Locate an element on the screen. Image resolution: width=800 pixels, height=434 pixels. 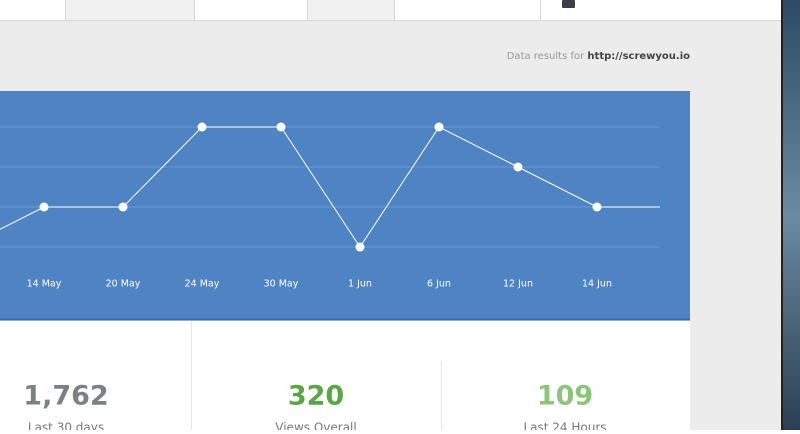
x-tick-label: 14 May is located at coordinates (44, 284).